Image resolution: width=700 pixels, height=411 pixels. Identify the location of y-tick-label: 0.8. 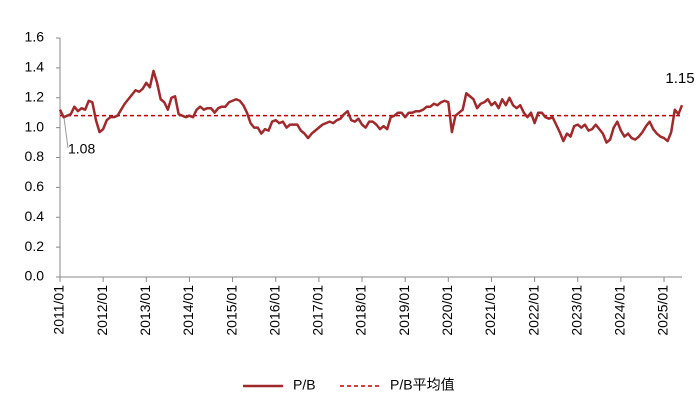
(35, 156).